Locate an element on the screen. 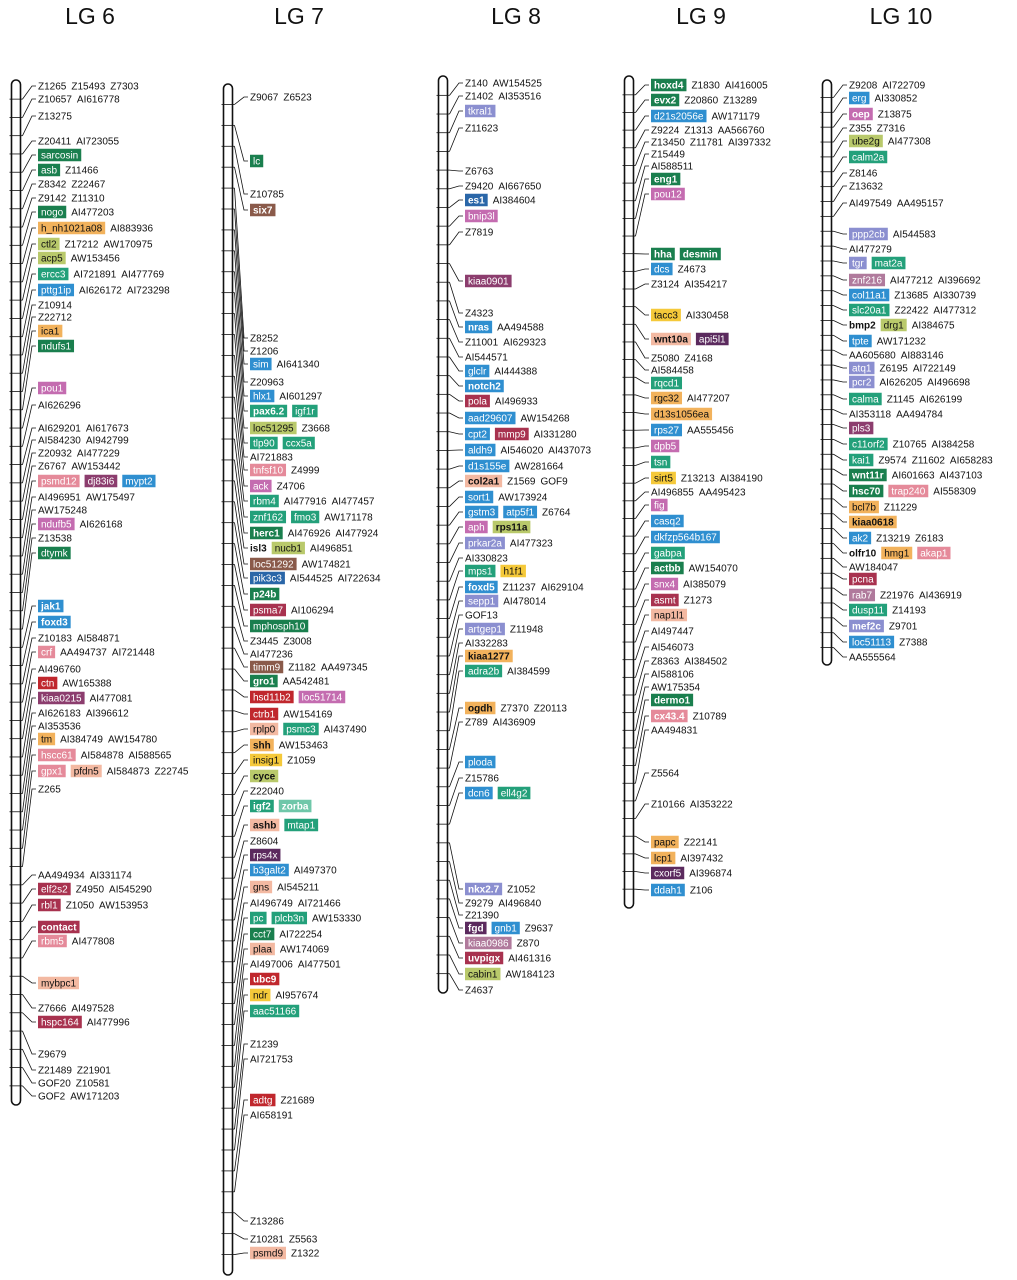 The height and width of the screenshot is (1280, 1017). gene-label: psmc3 is located at coordinates (301, 730).